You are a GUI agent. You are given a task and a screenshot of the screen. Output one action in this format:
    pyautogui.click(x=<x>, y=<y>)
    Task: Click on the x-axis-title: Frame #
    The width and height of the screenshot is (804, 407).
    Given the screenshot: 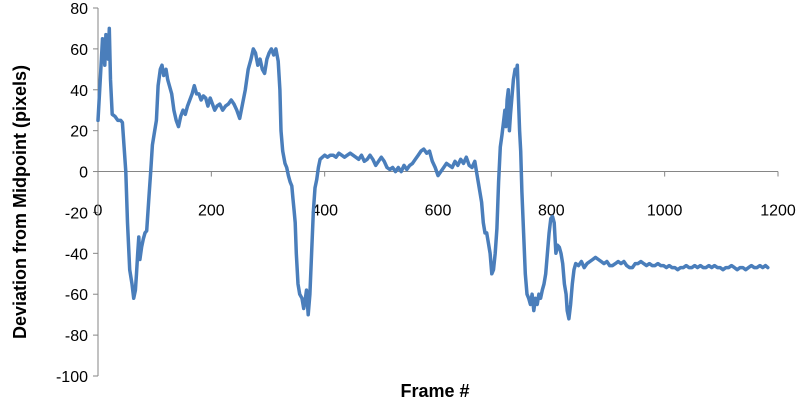 What is the action you would take?
    pyautogui.click(x=434, y=391)
    